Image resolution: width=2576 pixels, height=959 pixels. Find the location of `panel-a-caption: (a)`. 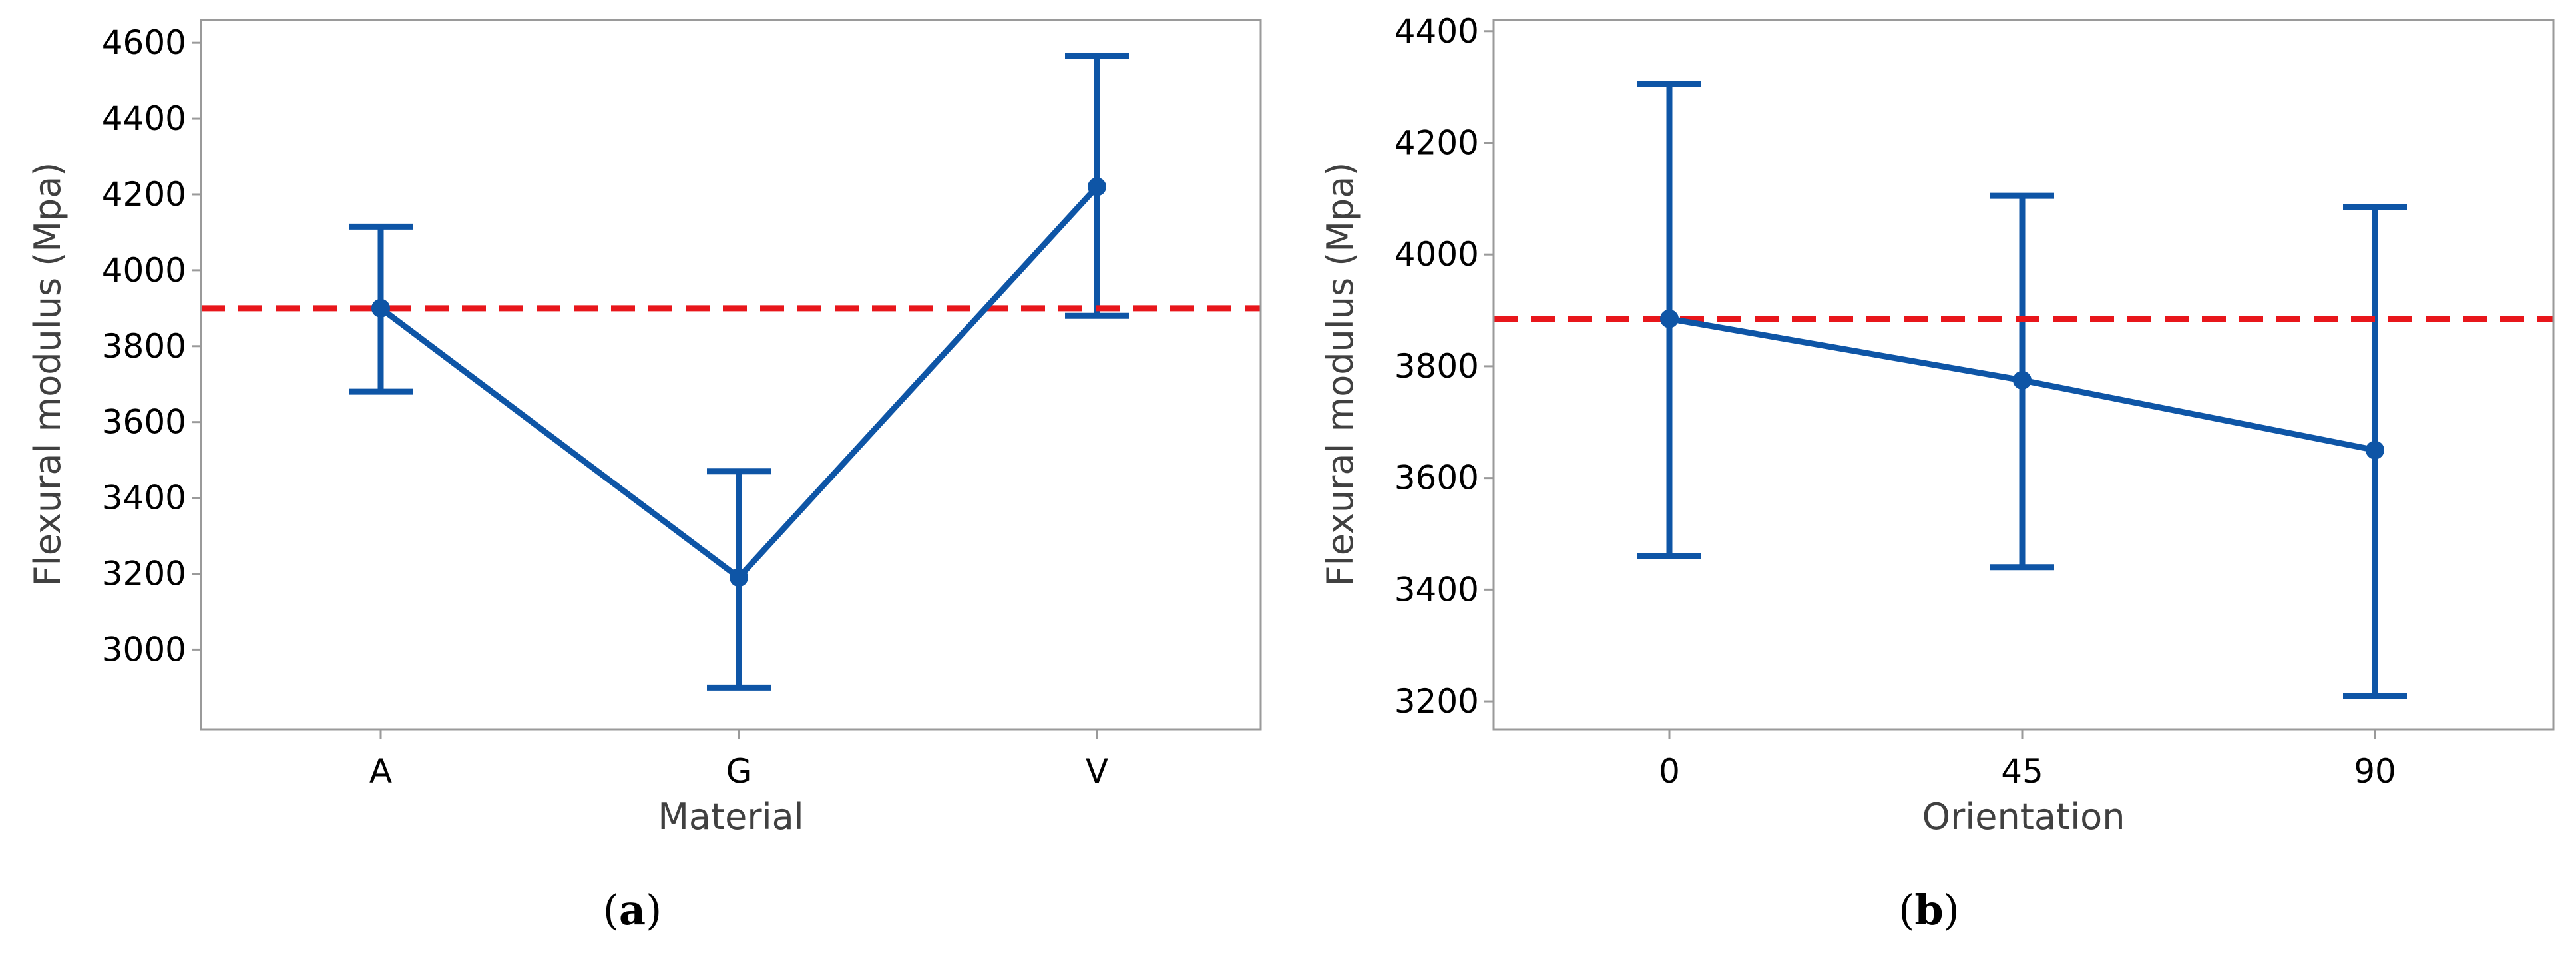

panel-a-caption: (a) is located at coordinates (632, 910).